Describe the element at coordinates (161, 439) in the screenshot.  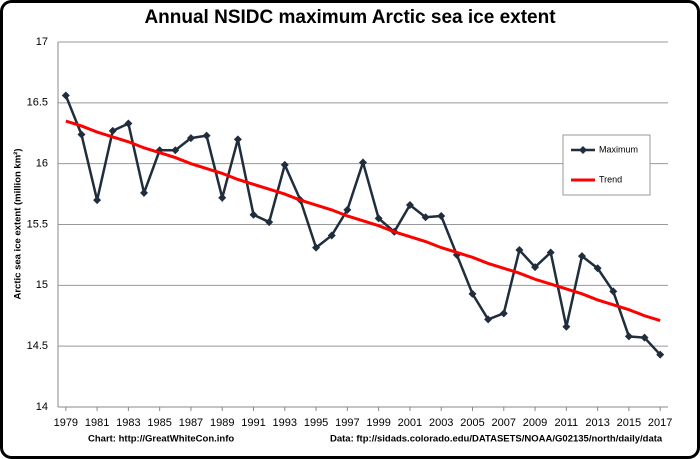
I see `source-left: Chart: http://GreatWhiteCon.info` at that location.